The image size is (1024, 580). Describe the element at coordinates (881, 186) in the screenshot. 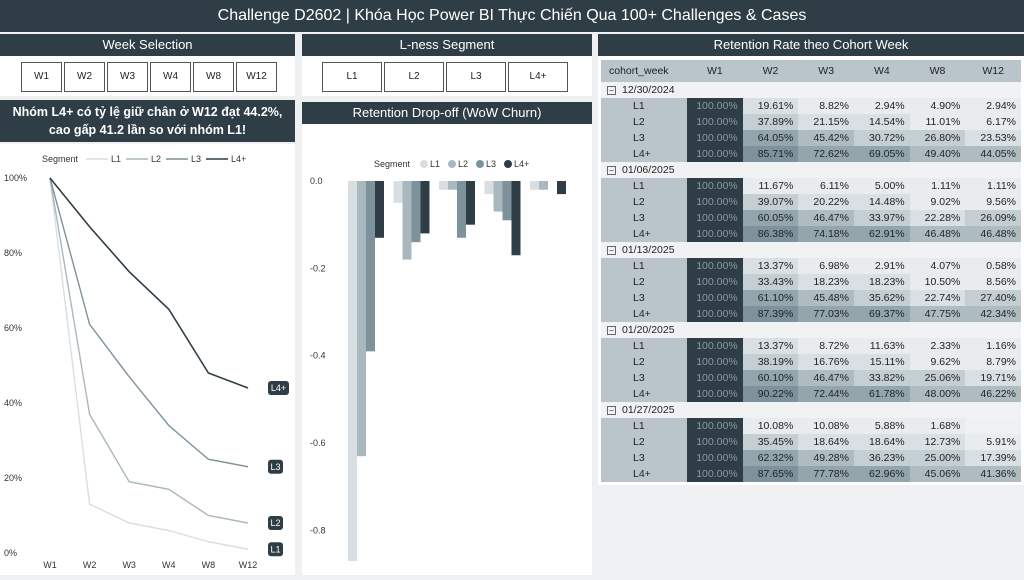

I see `retention-cell: 5.00%` at that location.